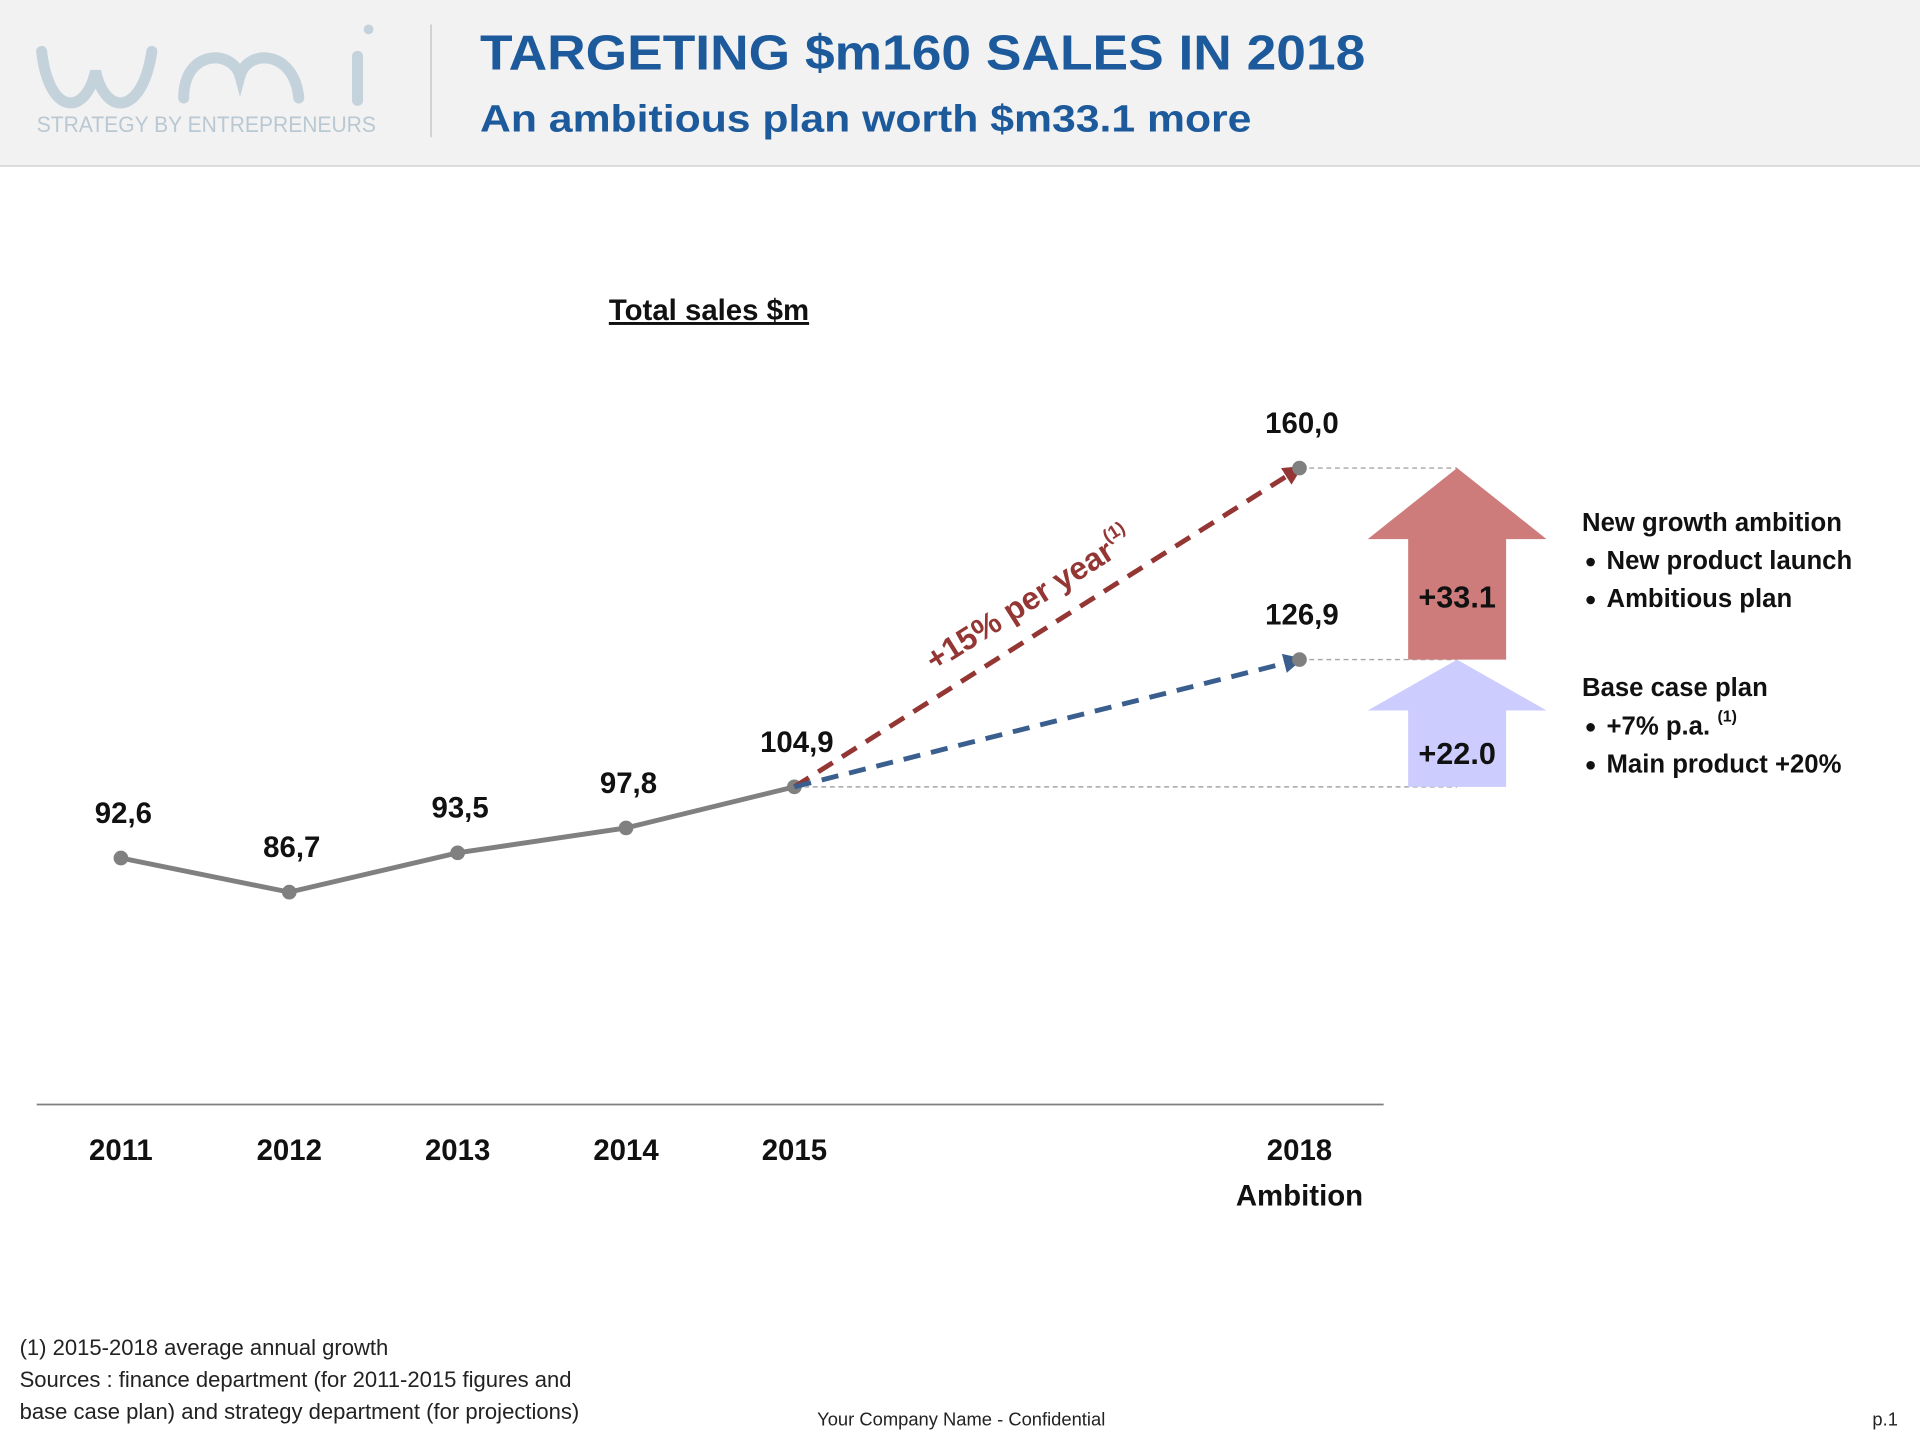 The image size is (1920, 1440). I want to click on chart-title: Total sales $m, so click(709, 310).